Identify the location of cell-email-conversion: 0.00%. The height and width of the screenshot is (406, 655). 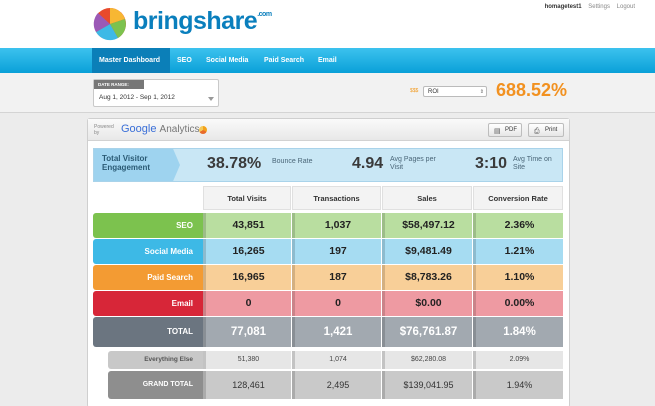
(518, 303).